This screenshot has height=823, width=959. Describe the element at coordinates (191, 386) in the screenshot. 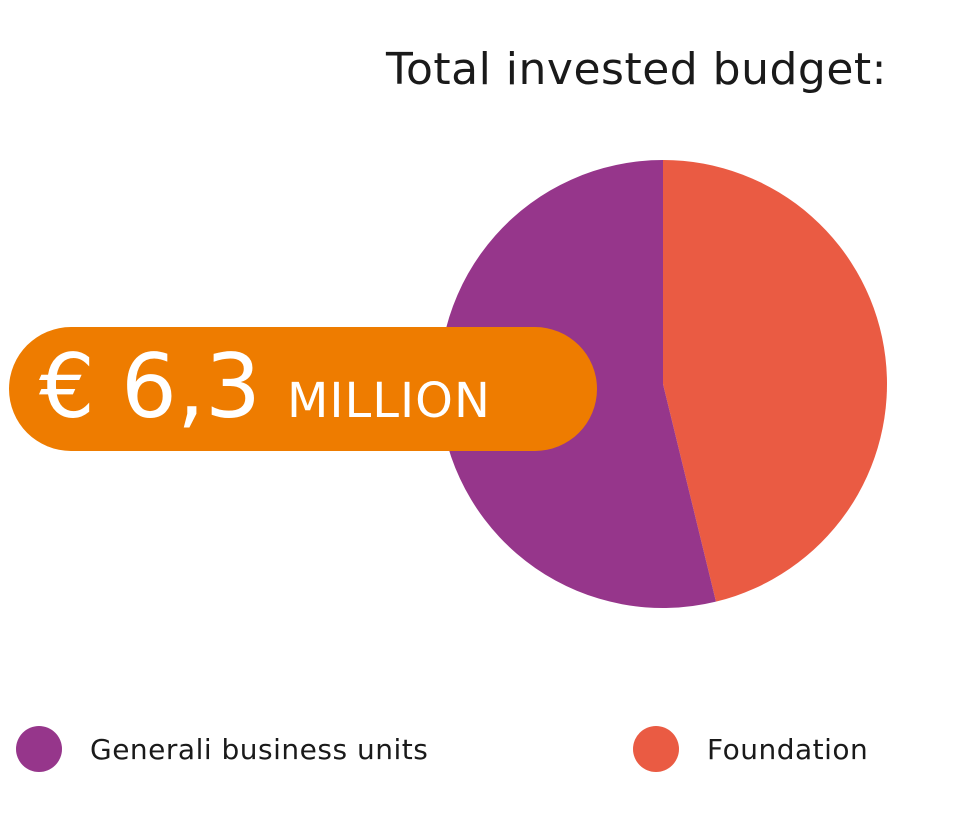

I see `budget-amount: 6,3` at that location.